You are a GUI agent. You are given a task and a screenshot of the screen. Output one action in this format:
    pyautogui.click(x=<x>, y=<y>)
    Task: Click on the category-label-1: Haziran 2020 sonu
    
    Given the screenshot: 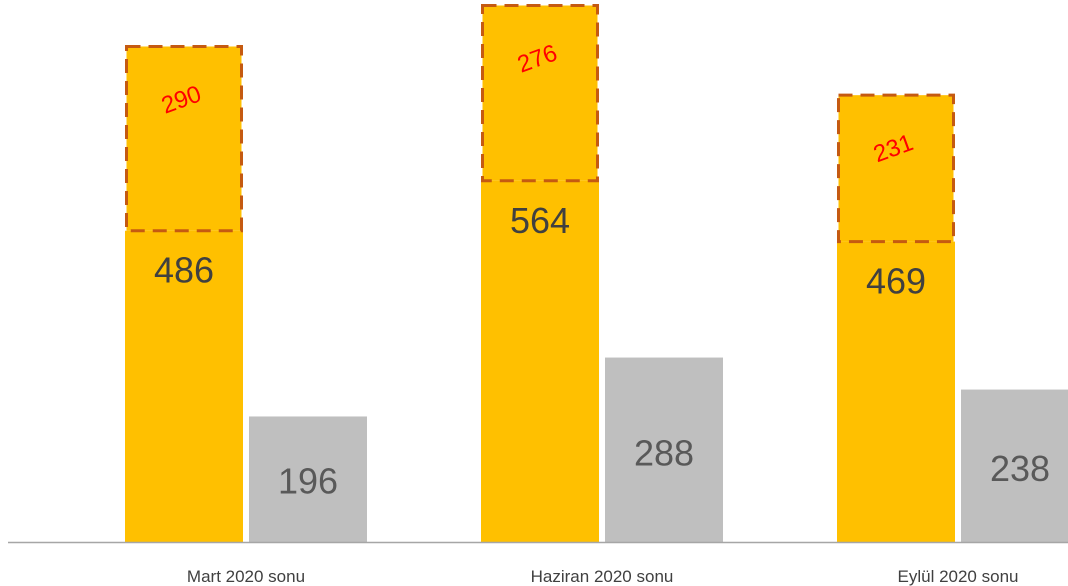 What is the action you would take?
    pyautogui.click(x=602, y=576)
    